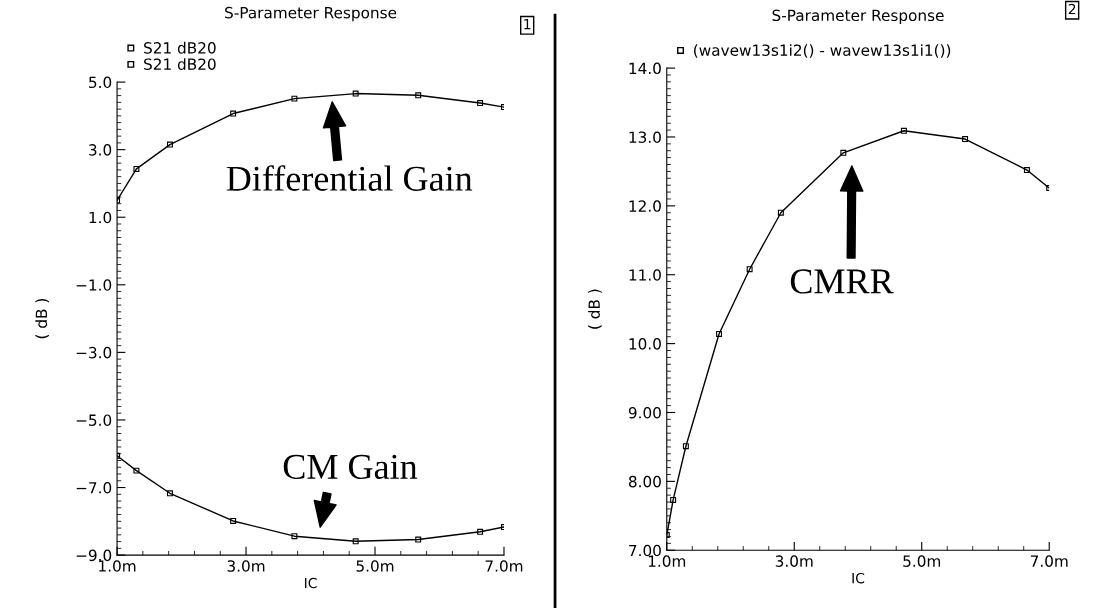 This screenshot has width=1115, height=608. What do you see at coordinates (100, 217) in the screenshot?
I see `y-tick-label: 1.0` at bounding box center [100, 217].